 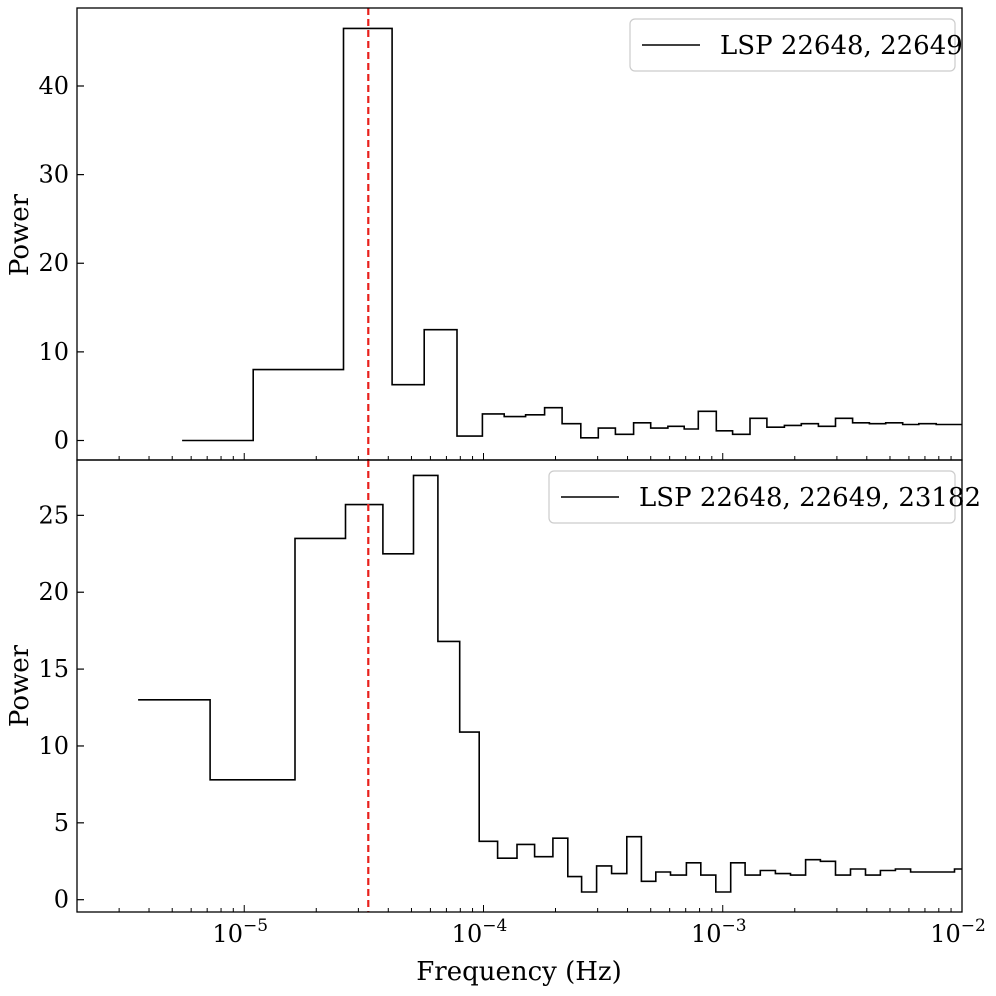 What do you see at coordinates (61, 900) in the screenshot?
I see `bottom-y-tick-label: 0` at bounding box center [61, 900].